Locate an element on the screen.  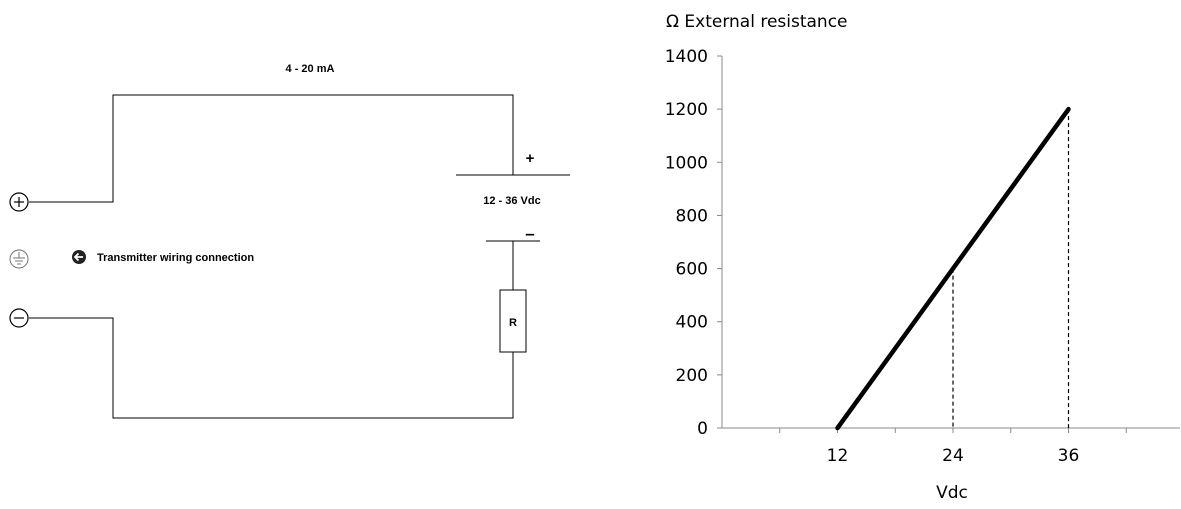
earth-terminal-icon is located at coordinates (19, 259).